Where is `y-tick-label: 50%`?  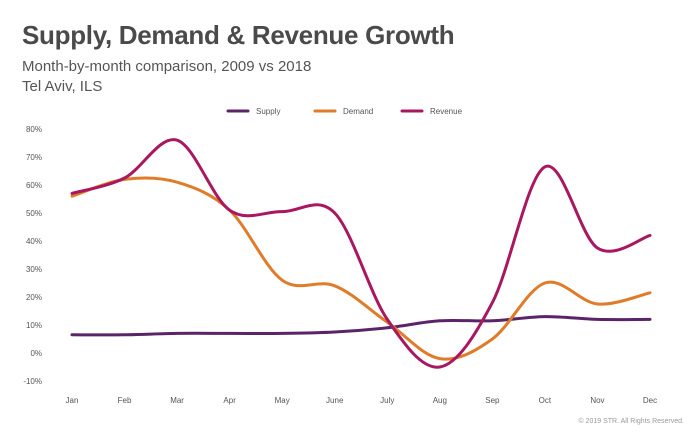 y-tick-label: 50% is located at coordinates (34, 213).